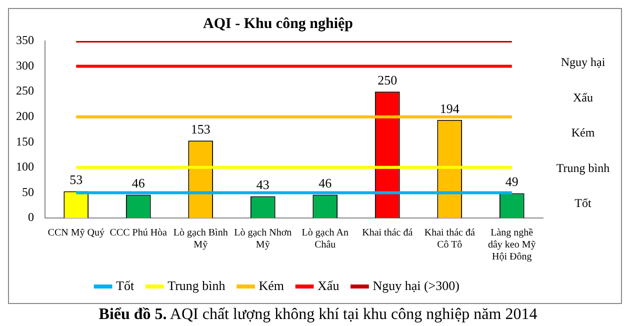 The image size is (628, 326). What do you see at coordinates (583, 133) in the screenshot?
I see `text: Kém` at bounding box center [583, 133].